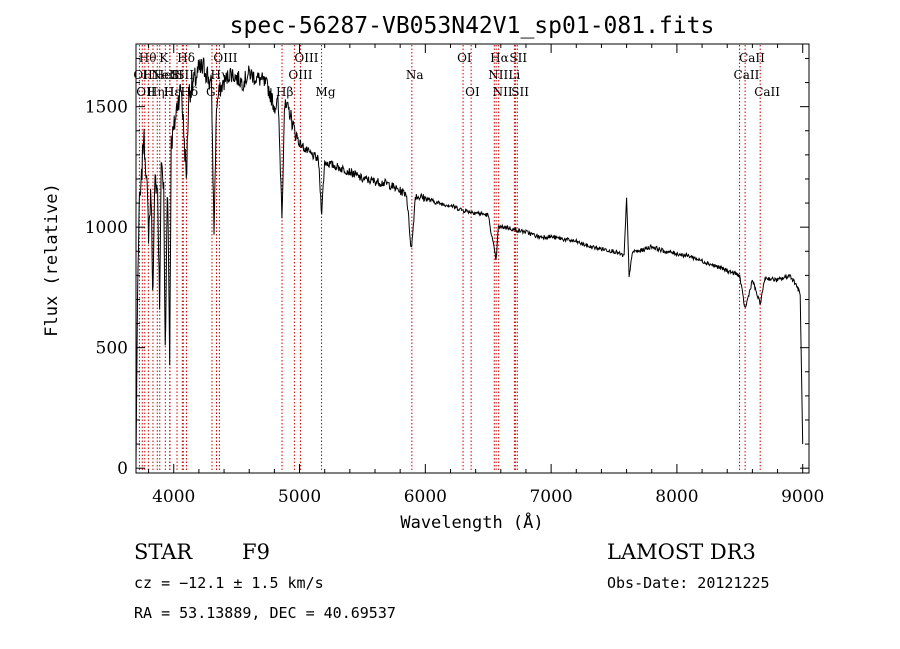 The height and width of the screenshot is (649, 900). What do you see at coordinates (299, 497) in the screenshot?
I see `x-tick-label: 5000` at bounding box center [299, 497].